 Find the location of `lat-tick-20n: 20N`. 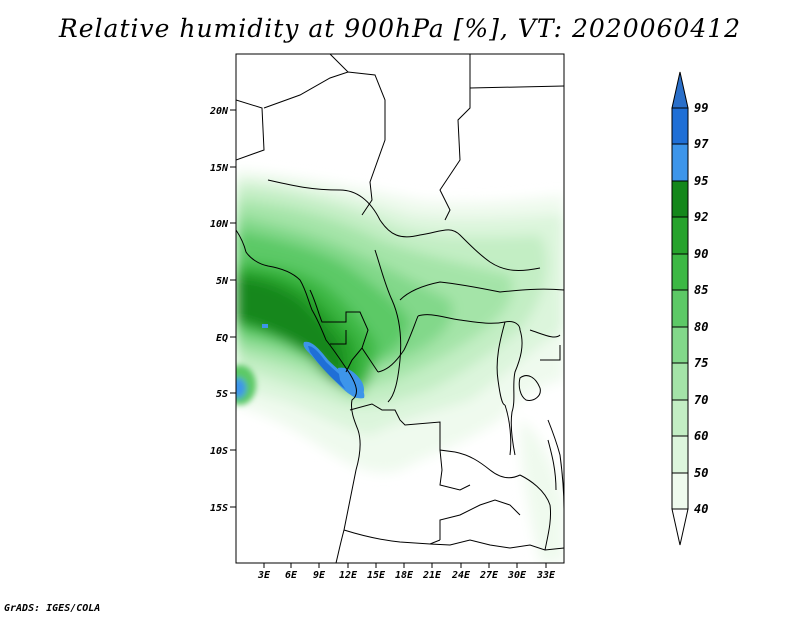

lat-tick-20n: 20N is located at coordinates (222, 111).